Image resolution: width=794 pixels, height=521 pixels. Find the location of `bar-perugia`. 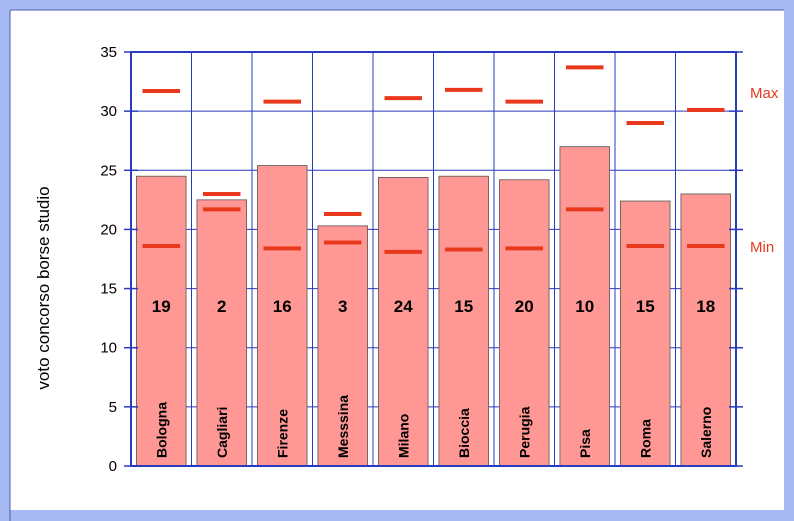

bar-perugia is located at coordinates (524, 323).